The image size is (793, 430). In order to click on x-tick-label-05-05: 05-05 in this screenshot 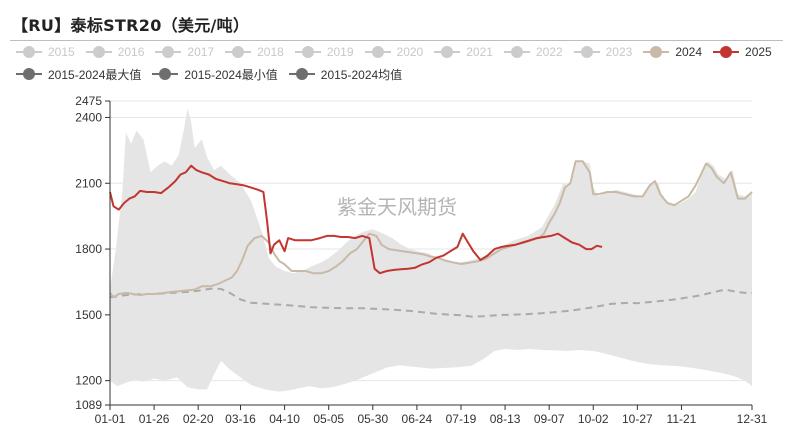, I will do `click(328, 419)`.